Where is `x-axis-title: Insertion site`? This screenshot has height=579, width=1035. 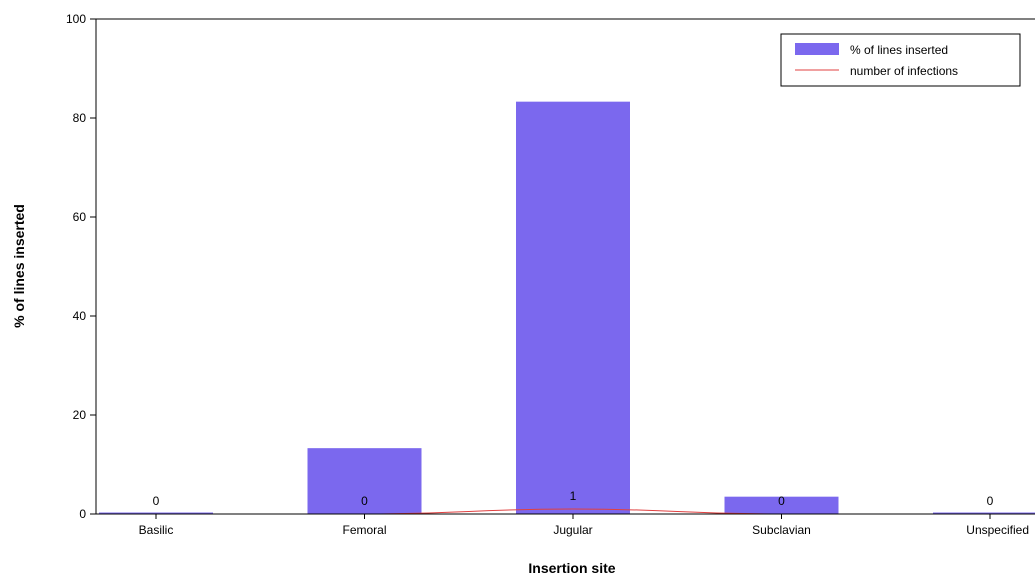
x-axis-title: Insertion site is located at coordinates (571, 568).